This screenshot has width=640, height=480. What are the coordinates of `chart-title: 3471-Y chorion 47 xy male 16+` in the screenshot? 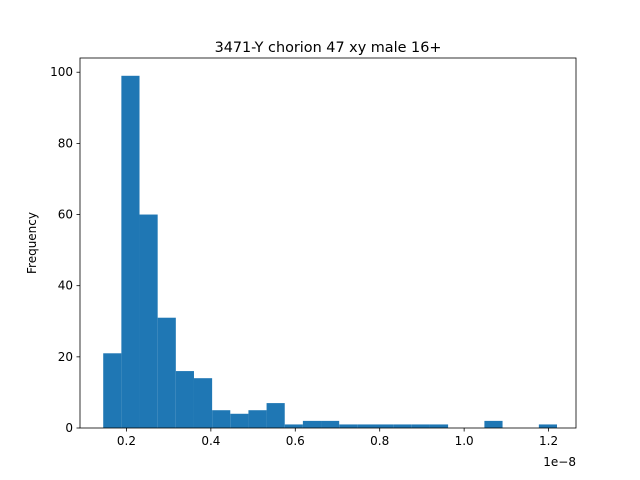 It's located at (328, 48).